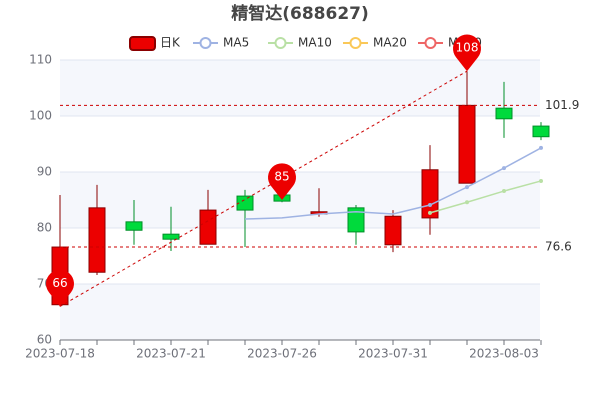  I want to click on mark-line-label: 76.6, so click(558, 247).